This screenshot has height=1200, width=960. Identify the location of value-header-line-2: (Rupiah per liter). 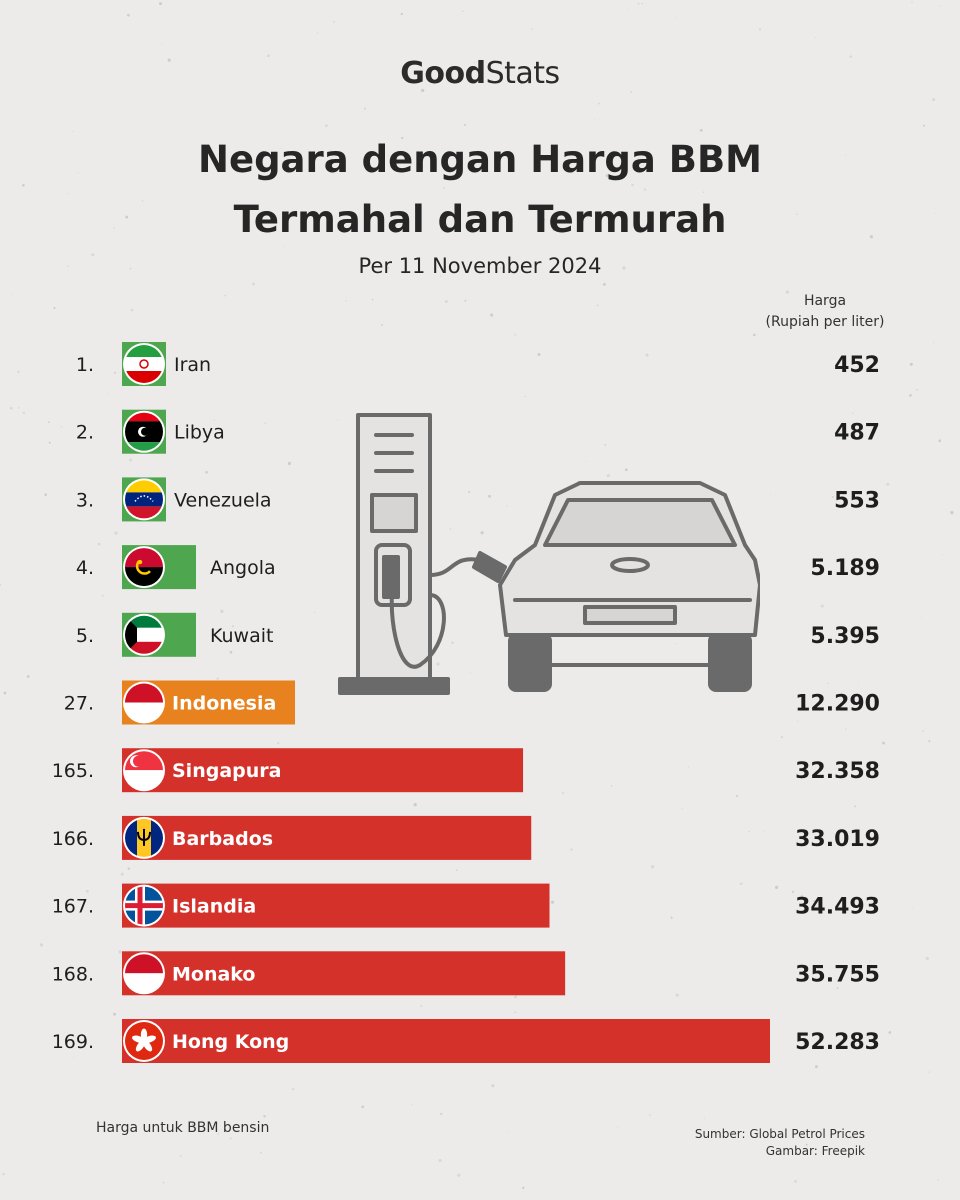
(825, 322).